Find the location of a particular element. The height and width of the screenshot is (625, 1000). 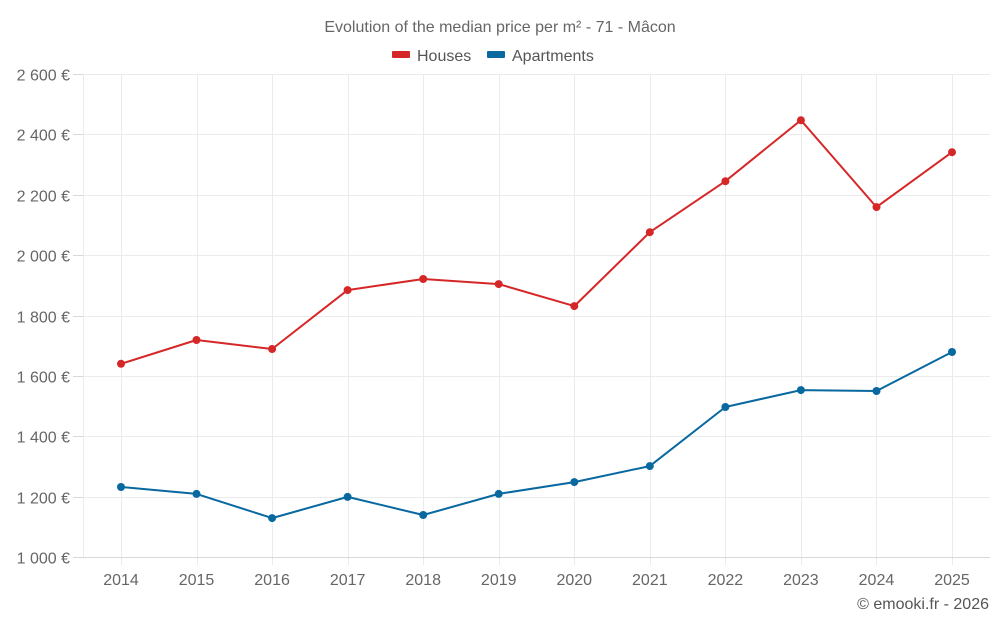

data-point-apartments-2023 is located at coordinates (800, 390).